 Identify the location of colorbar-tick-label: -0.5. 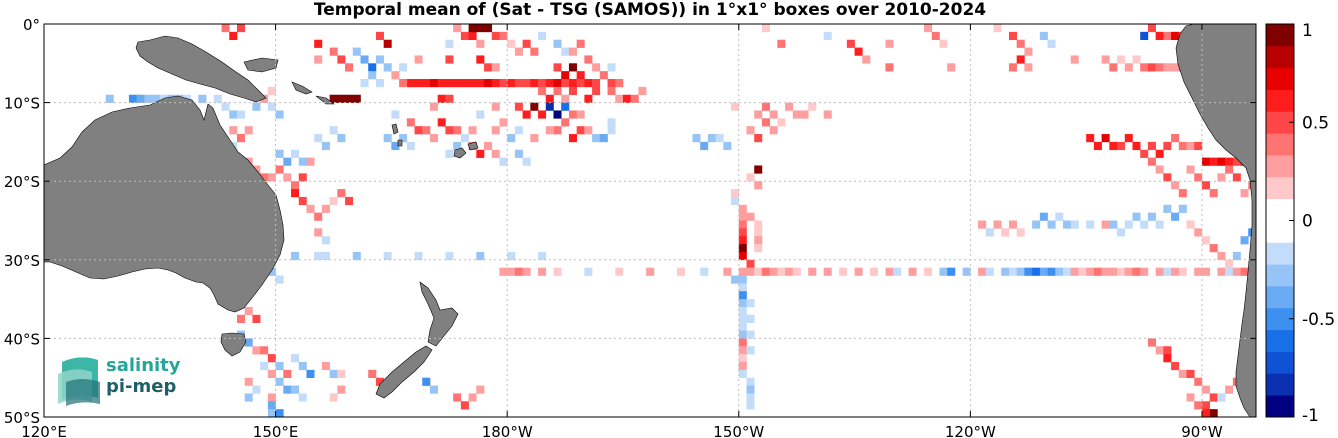
(1318, 320).